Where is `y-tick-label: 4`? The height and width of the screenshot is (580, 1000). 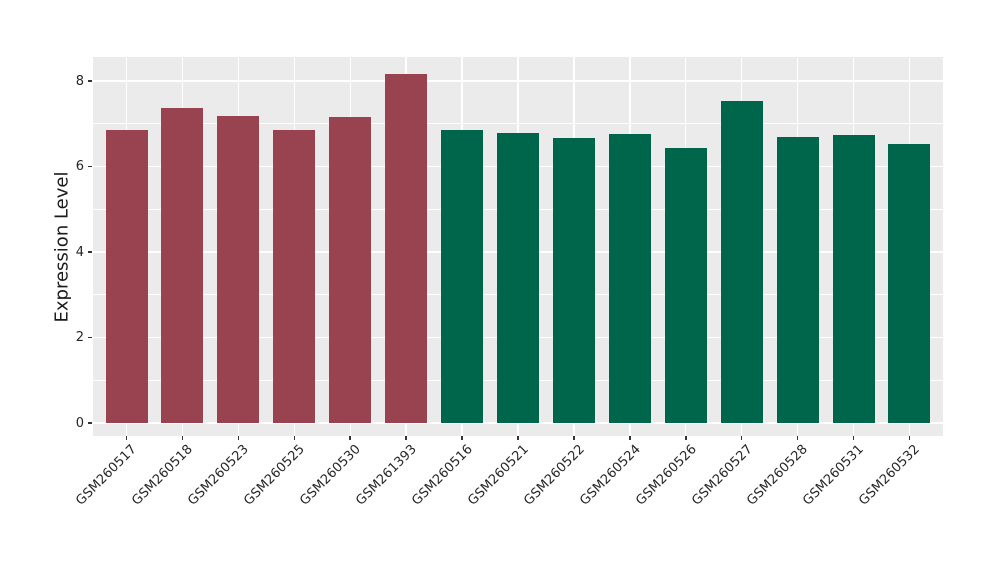
y-tick-label: 4 is located at coordinates (79, 252).